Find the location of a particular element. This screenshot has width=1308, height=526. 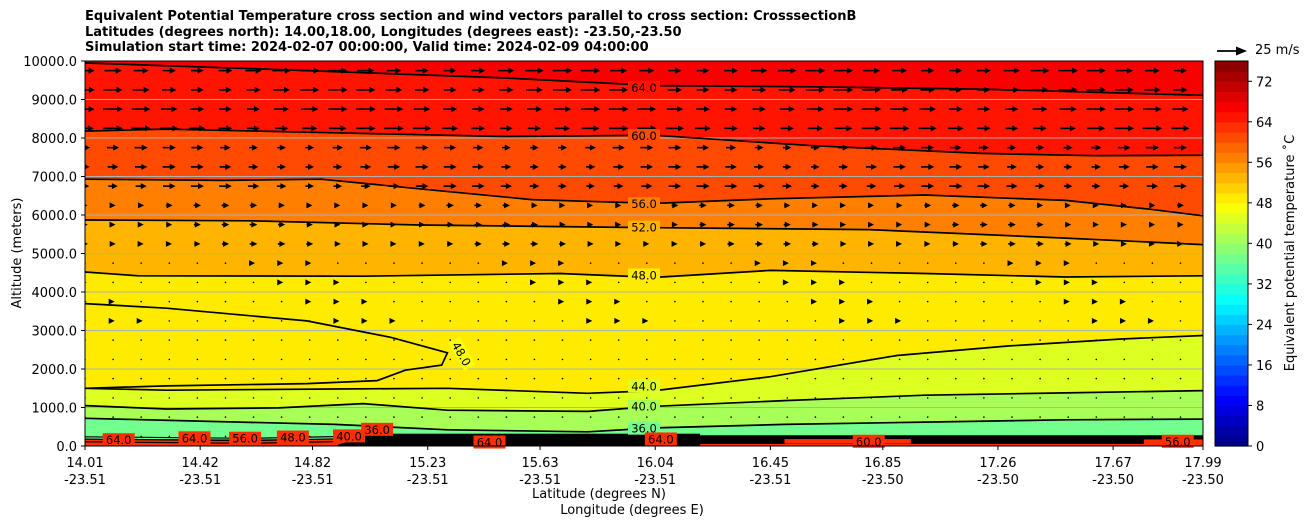

x-tick-label-lat: 17.99 is located at coordinates (1202, 463).